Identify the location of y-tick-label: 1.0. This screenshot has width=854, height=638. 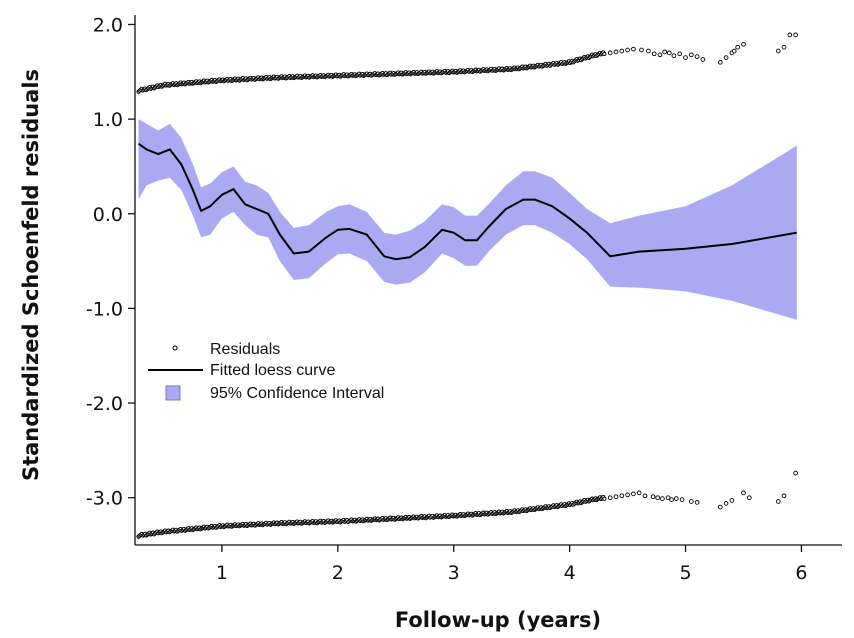
(108, 120).